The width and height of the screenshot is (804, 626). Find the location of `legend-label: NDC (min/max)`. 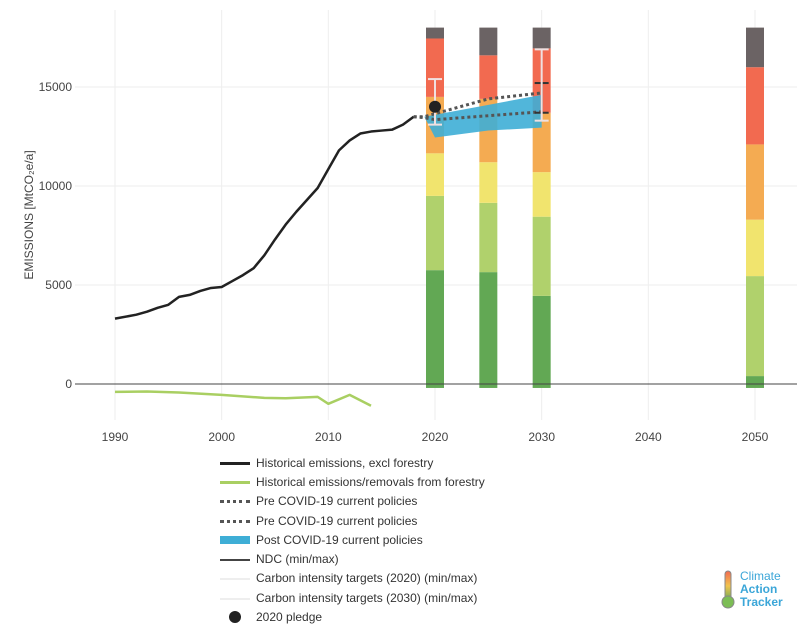

legend-label: NDC (min/max) is located at coordinates (297, 559).